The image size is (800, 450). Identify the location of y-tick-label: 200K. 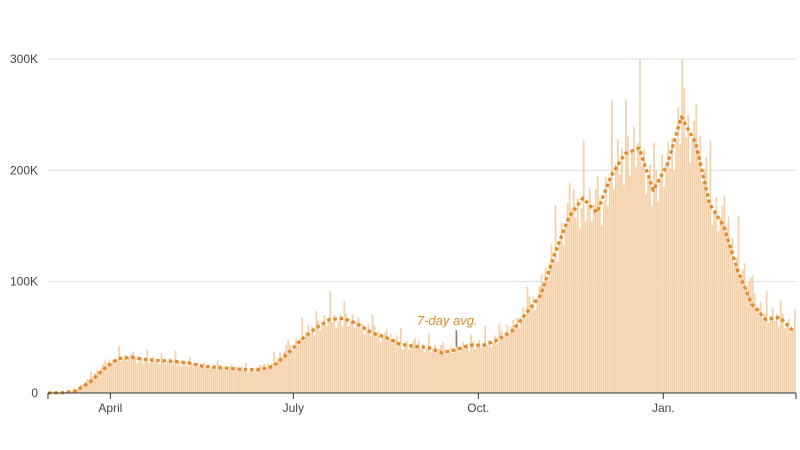
(24, 170).